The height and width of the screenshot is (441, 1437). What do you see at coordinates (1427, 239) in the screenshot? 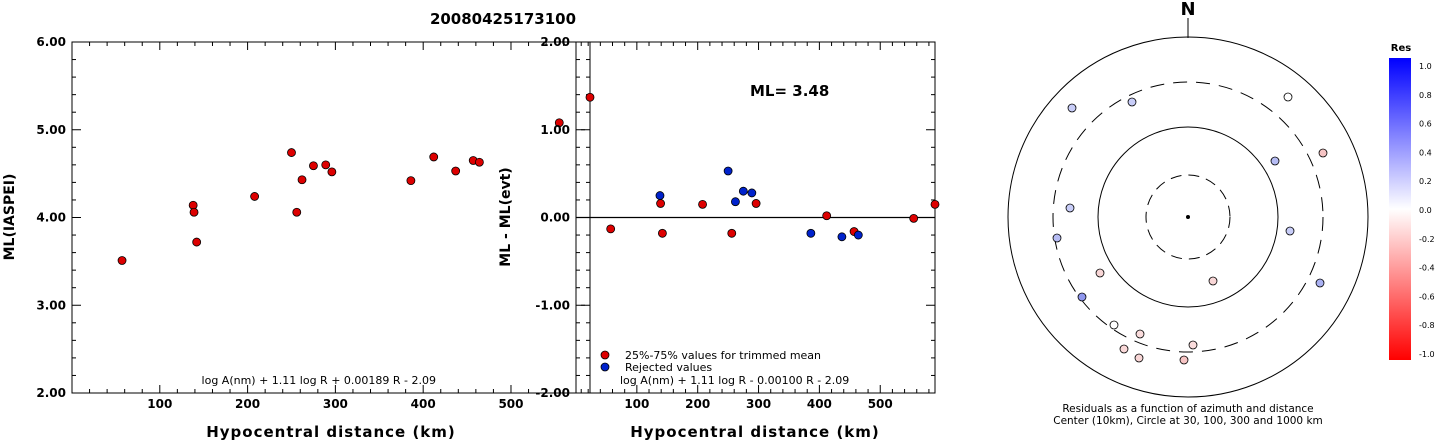
I see `colorbar-label: -0.2` at bounding box center [1427, 239].